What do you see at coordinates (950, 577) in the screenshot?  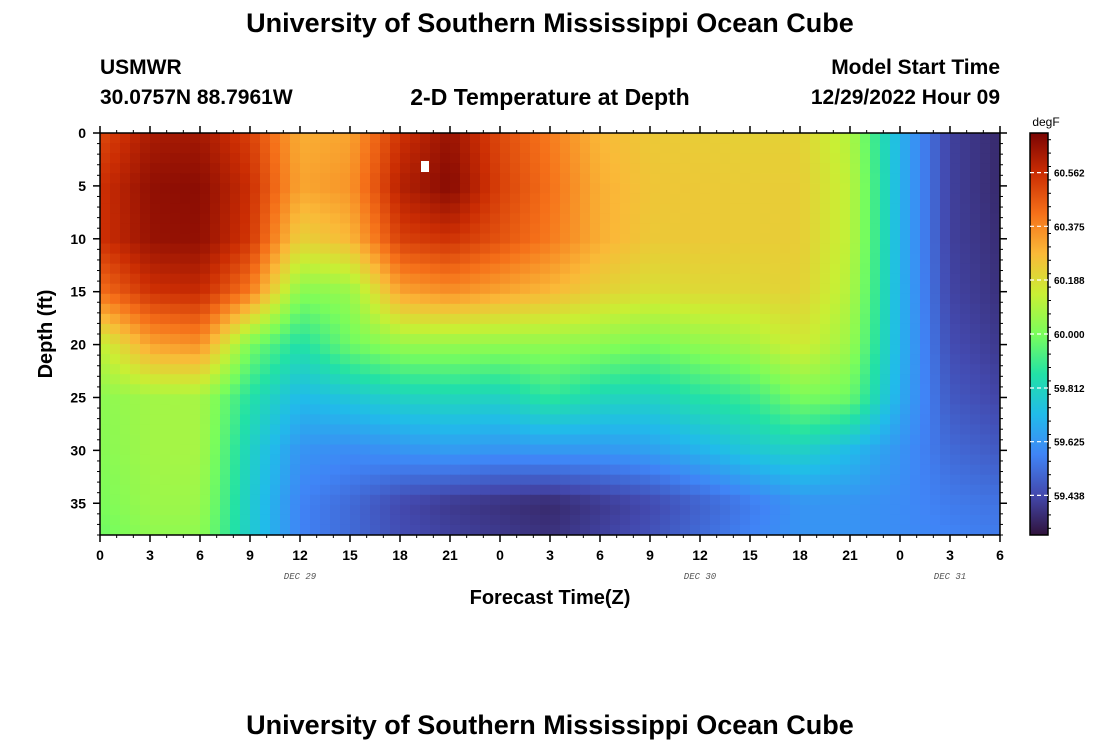 I see `date-label: DEC 31` at bounding box center [950, 577].